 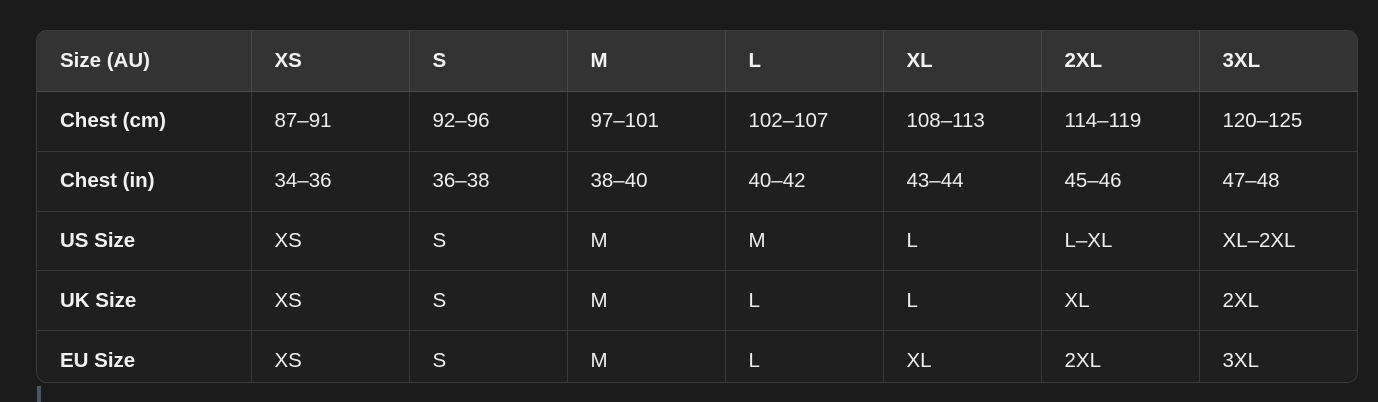 What do you see at coordinates (1120, 181) in the screenshot?
I see `table-cell: 45–46` at bounding box center [1120, 181].